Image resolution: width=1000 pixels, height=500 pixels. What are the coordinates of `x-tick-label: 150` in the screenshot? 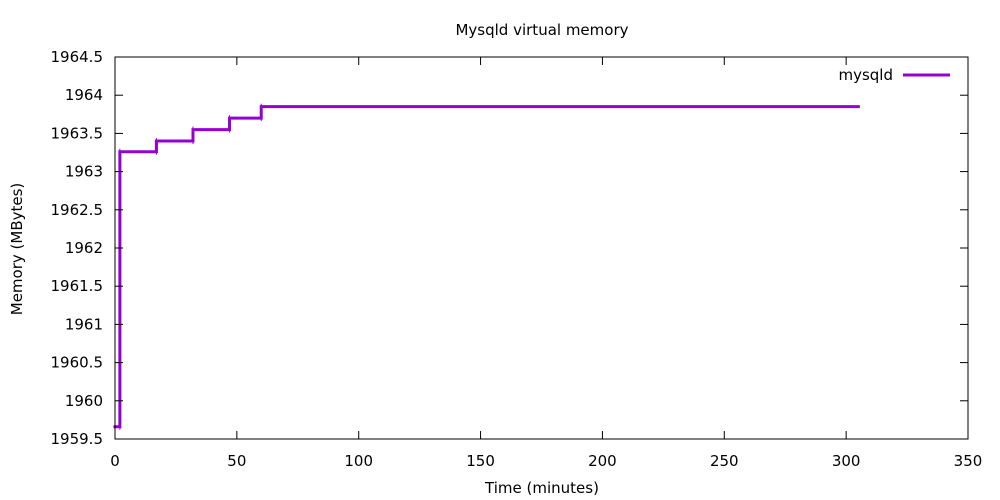 It's located at (480, 461).